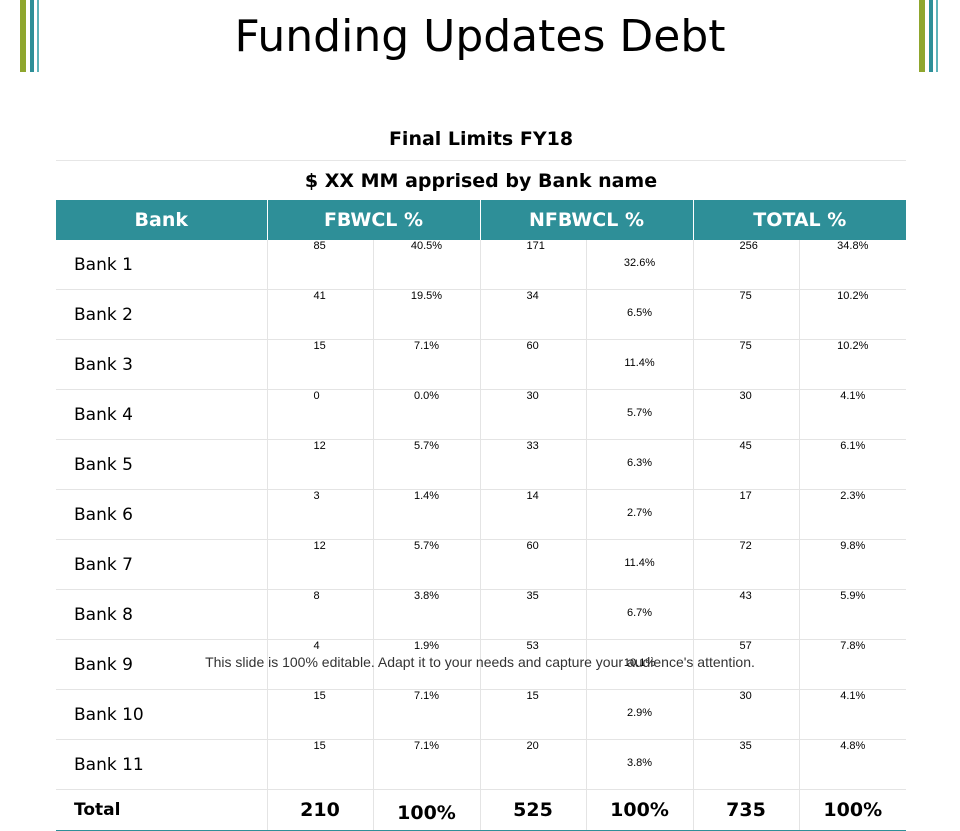 This screenshot has width=960, height=831. Describe the element at coordinates (746, 664) in the screenshot. I see `total-value: 57` at that location.